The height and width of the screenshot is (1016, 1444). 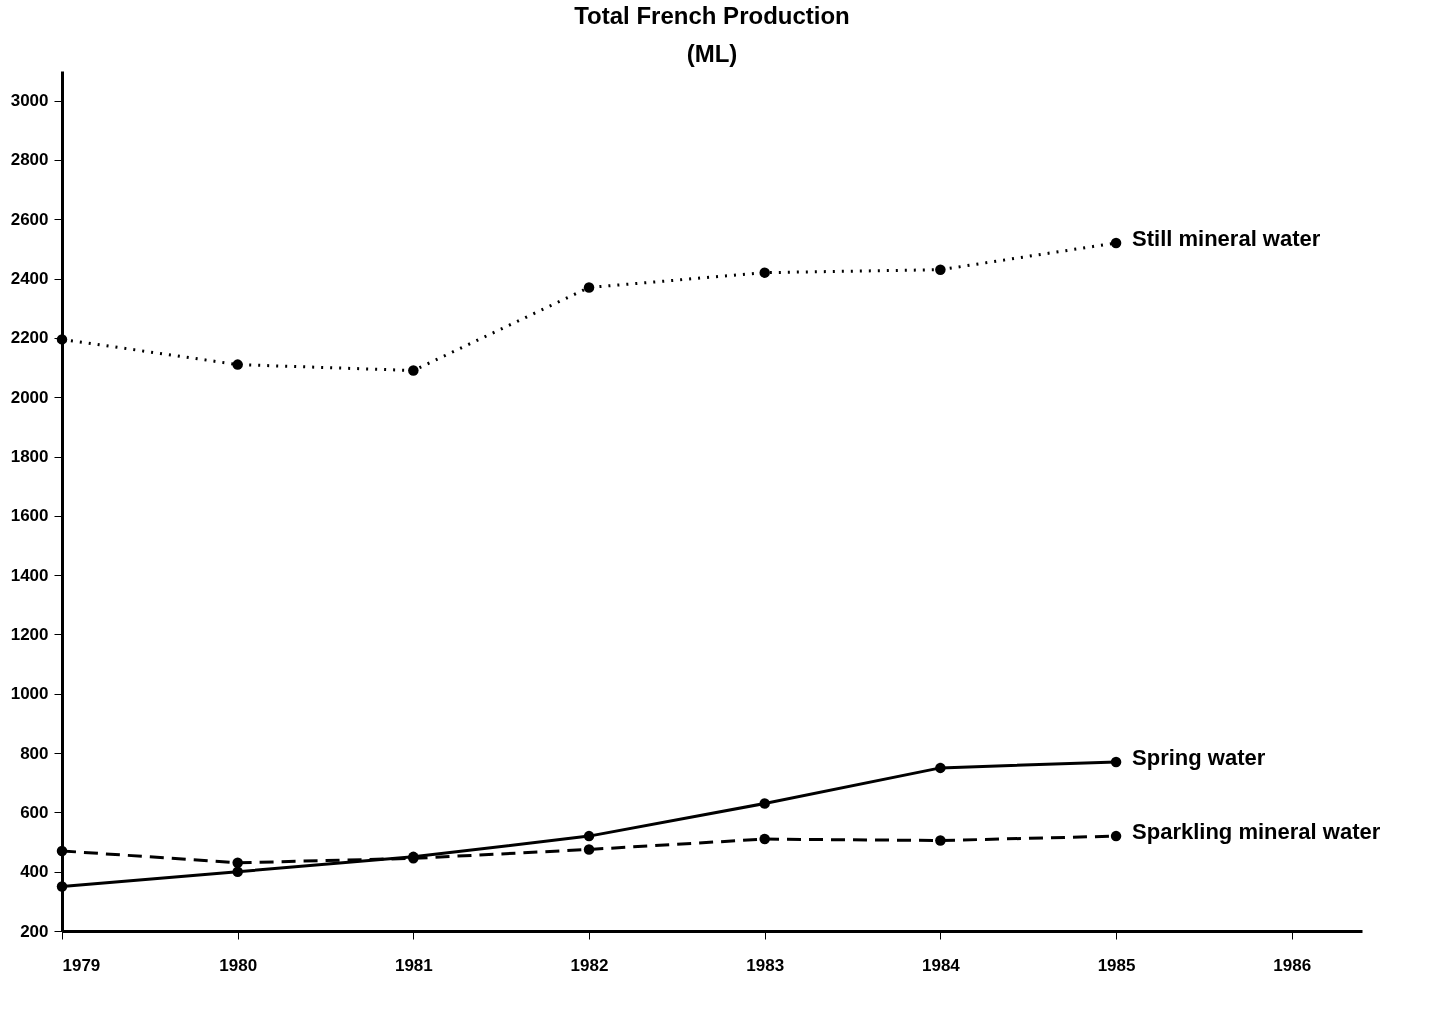 I want to click on chart-subtitle: (ML), so click(x=712, y=53).